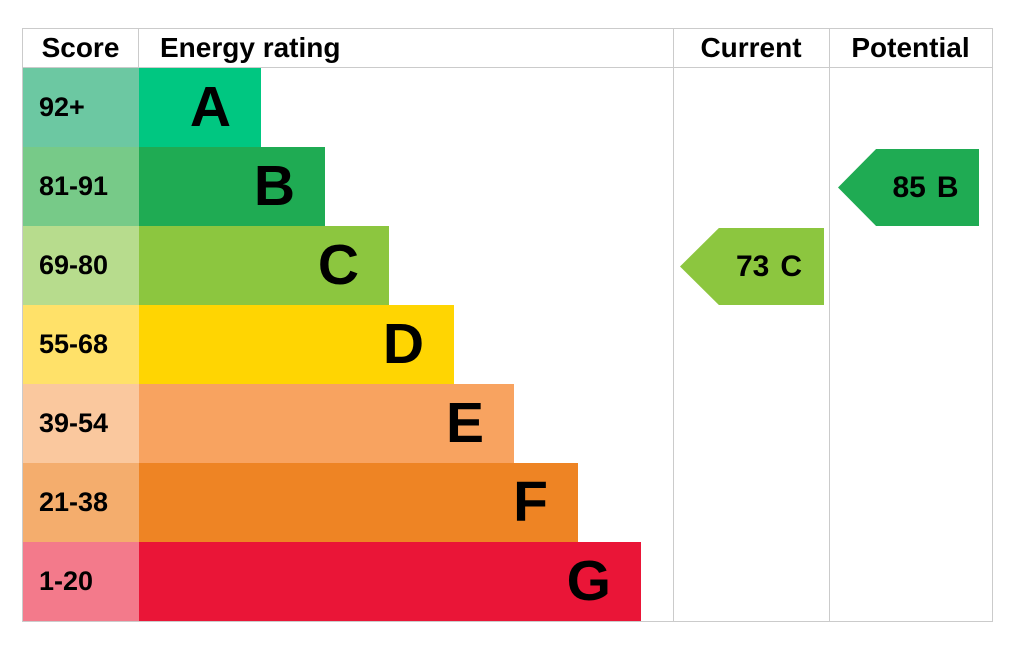 This screenshot has height=651, width=1024. Describe the element at coordinates (909, 187) in the screenshot. I see `potential-rating-value: 85` at that location.